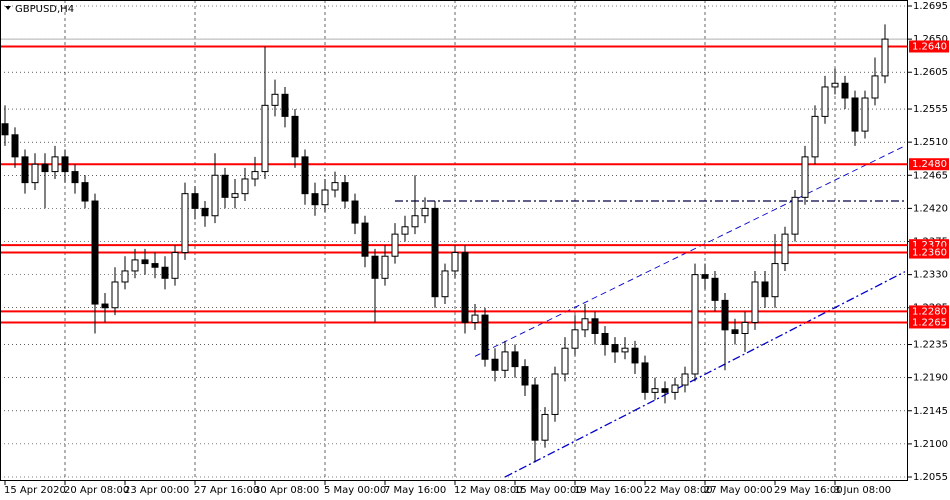 This screenshot has height=500, width=950. I want to click on x-tick-label: 7 May 16:00, so click(415, 490).